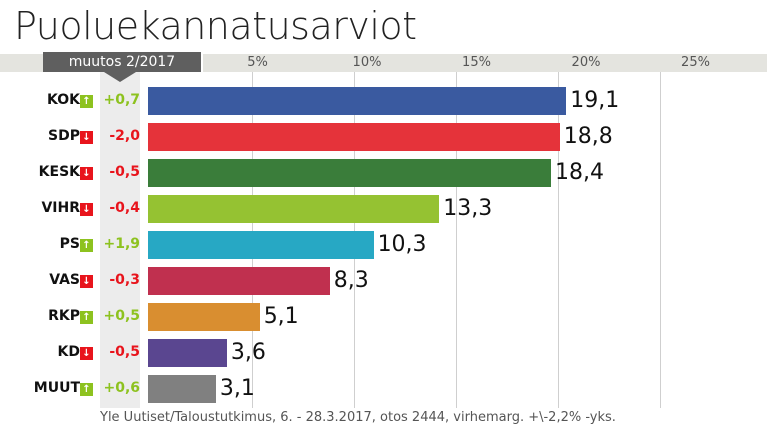  Describe the element at coordinates (468, 208) in the screenshot. I see `value-label: 13,3` at that location.